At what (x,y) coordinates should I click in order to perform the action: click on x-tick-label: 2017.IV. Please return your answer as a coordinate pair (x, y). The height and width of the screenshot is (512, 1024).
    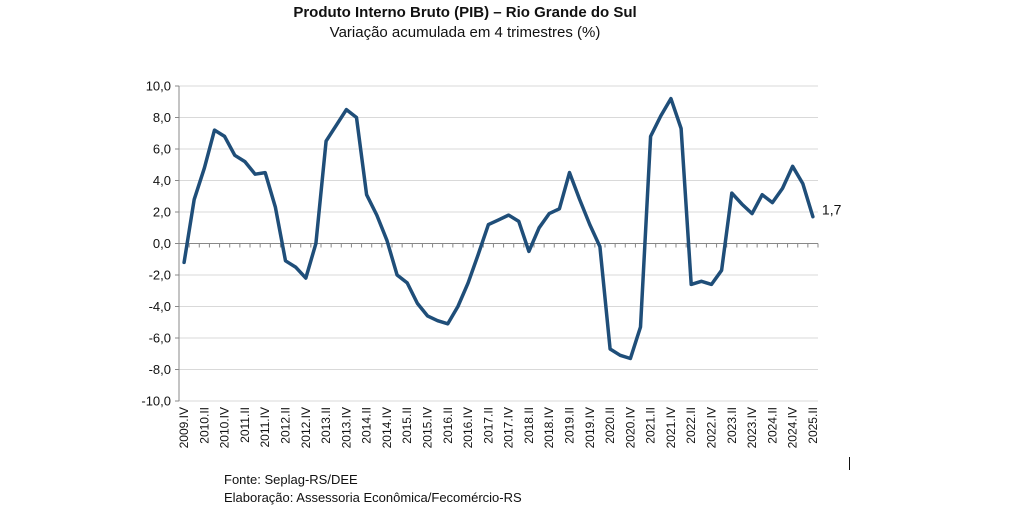
    Looking at the image, I should click on (509, 427).